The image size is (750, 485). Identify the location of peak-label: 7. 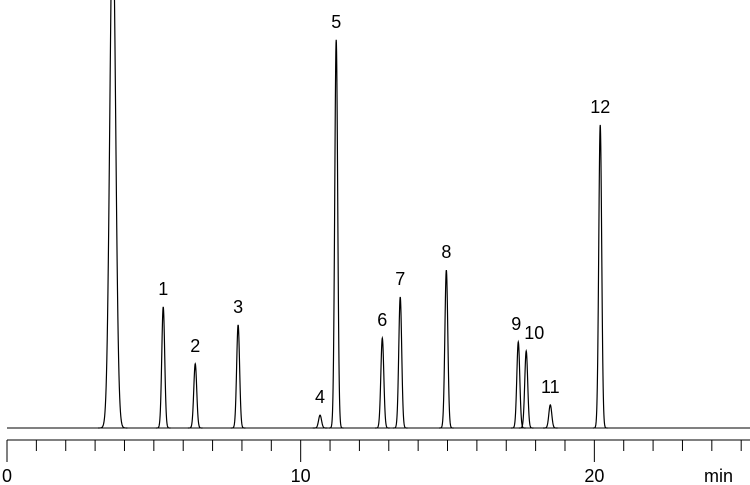
(400, 279).